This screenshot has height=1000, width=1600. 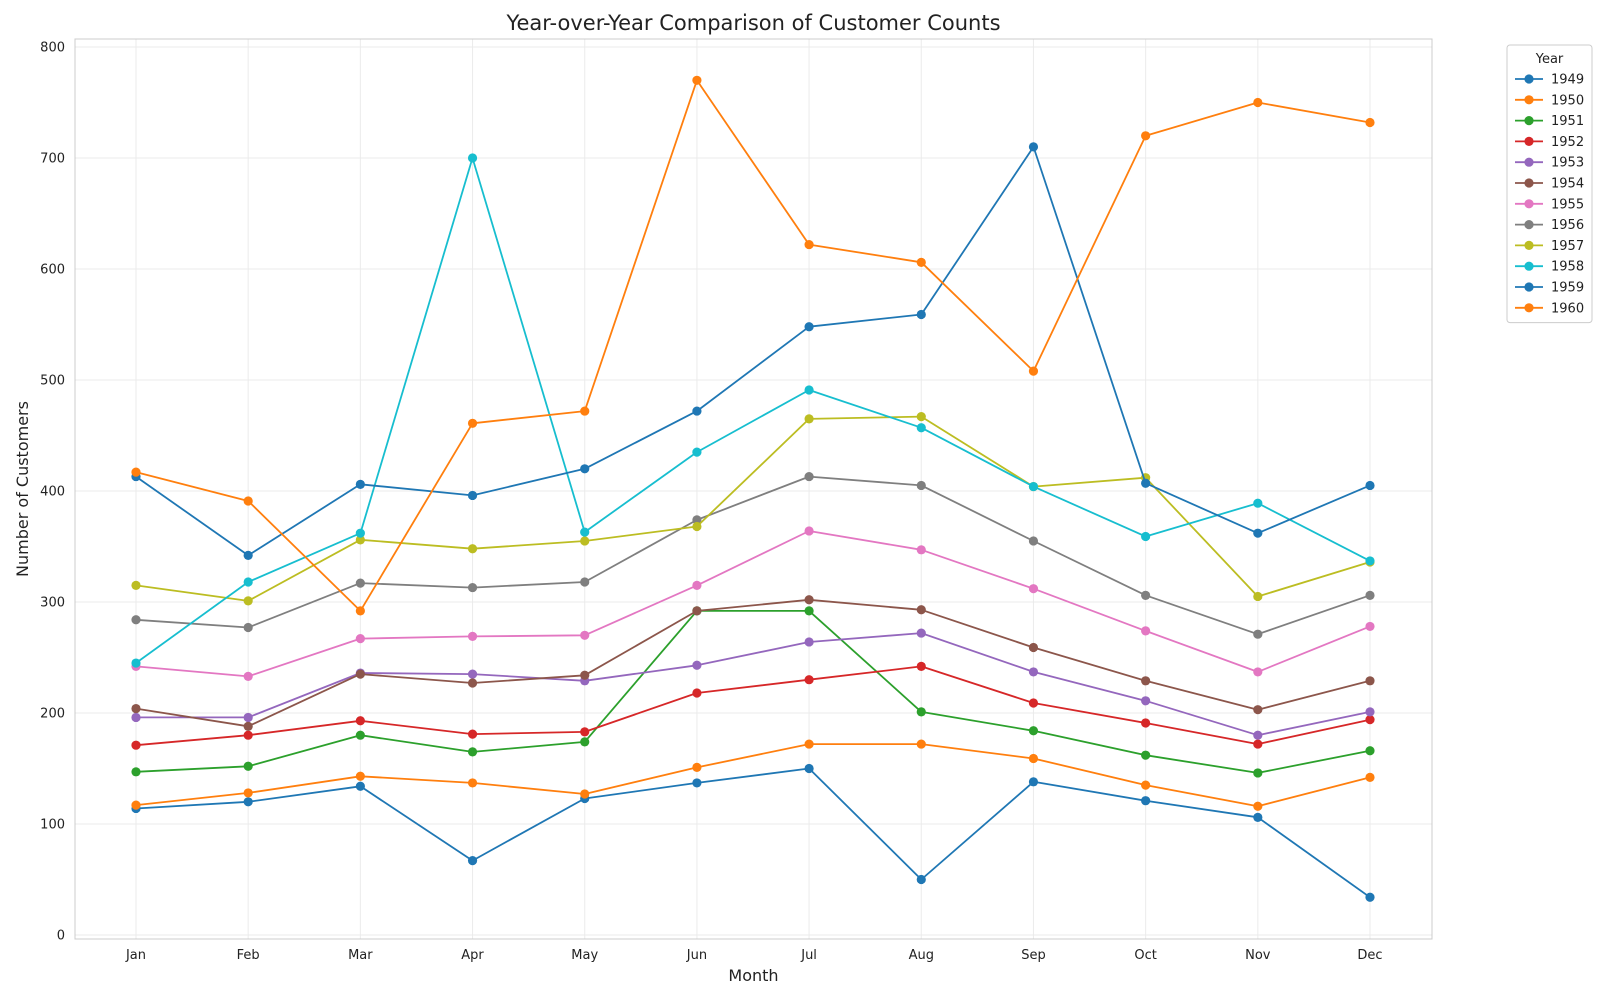 I want to click on legend-item-1955: 1955, so click(x=1549, y=204).